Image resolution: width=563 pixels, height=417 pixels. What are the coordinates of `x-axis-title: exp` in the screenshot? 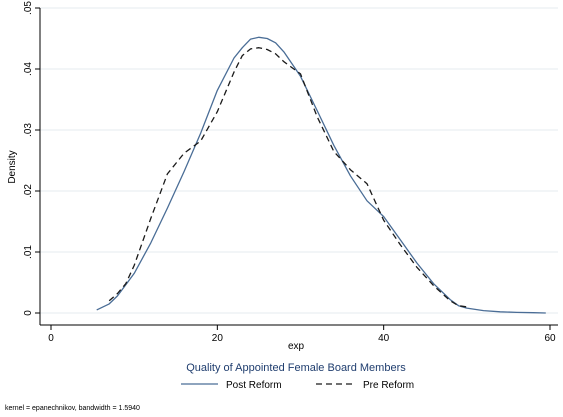 It's located at (296, 346).